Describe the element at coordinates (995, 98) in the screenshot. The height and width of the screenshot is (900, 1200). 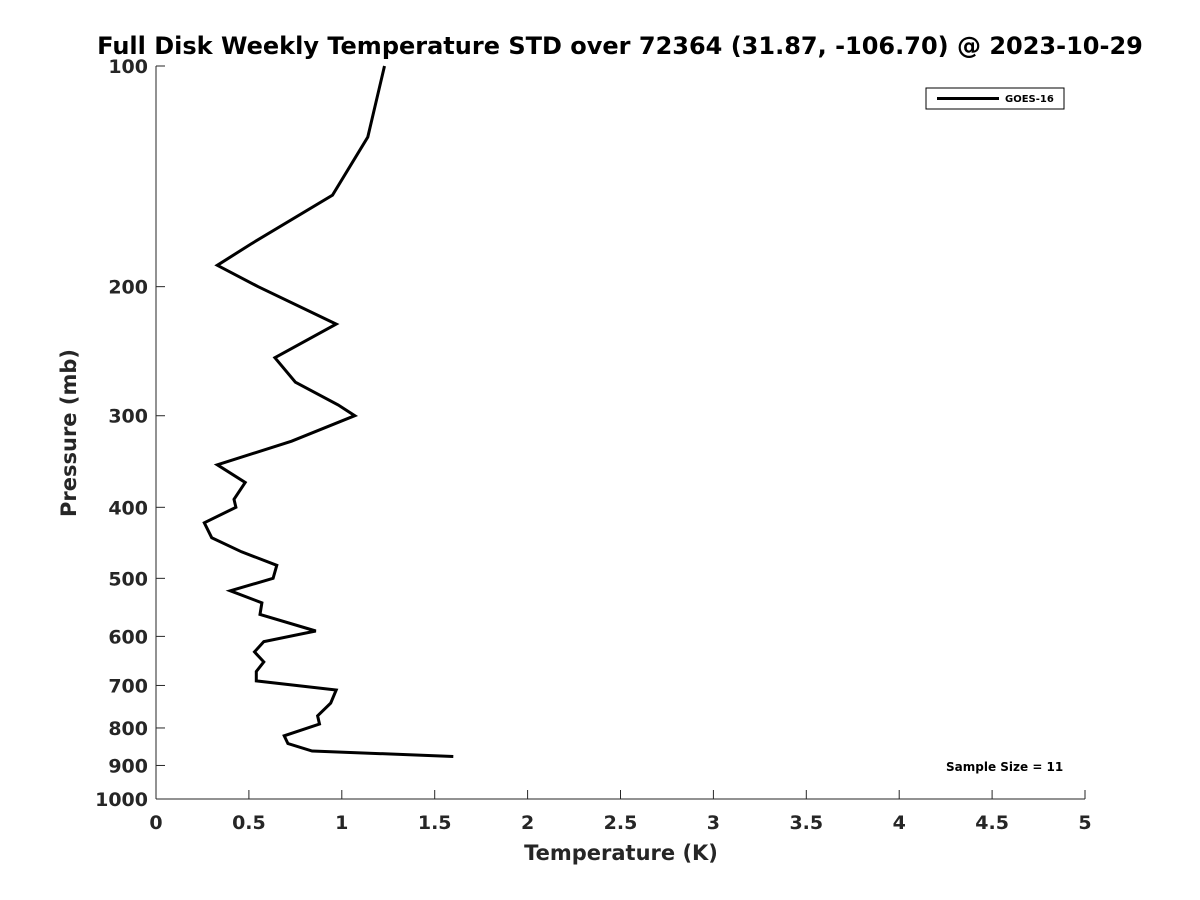
I see `legend: GOES-16` at that location.